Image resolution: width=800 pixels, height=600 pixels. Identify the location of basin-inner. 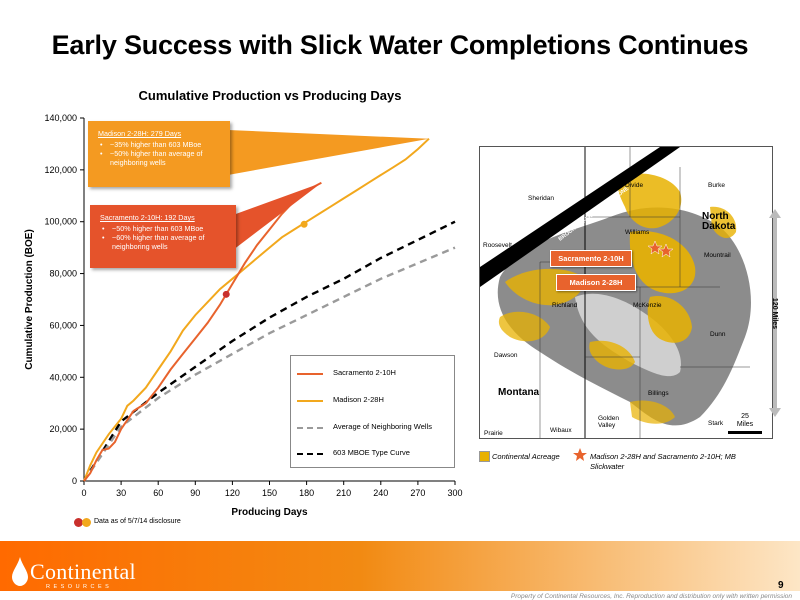
(628, 335).